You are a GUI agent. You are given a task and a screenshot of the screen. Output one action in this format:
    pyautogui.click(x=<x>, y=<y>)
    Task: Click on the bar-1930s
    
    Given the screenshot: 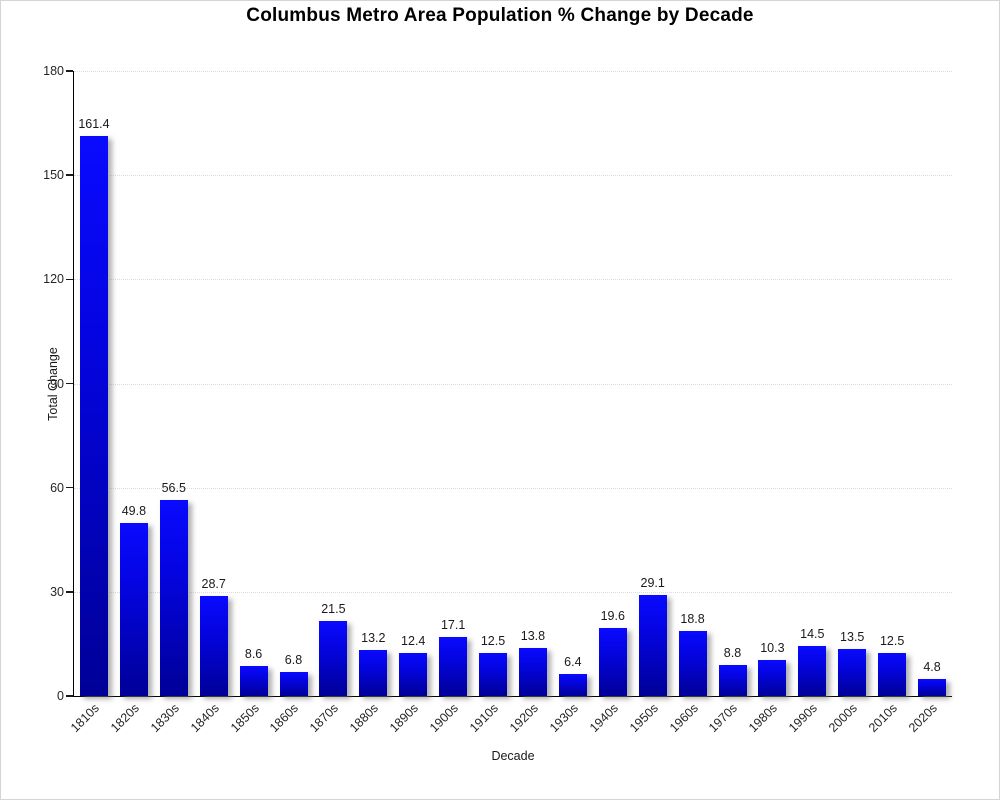 What is the action you would take?
    pyautogui.click(x=572, y=684)
    